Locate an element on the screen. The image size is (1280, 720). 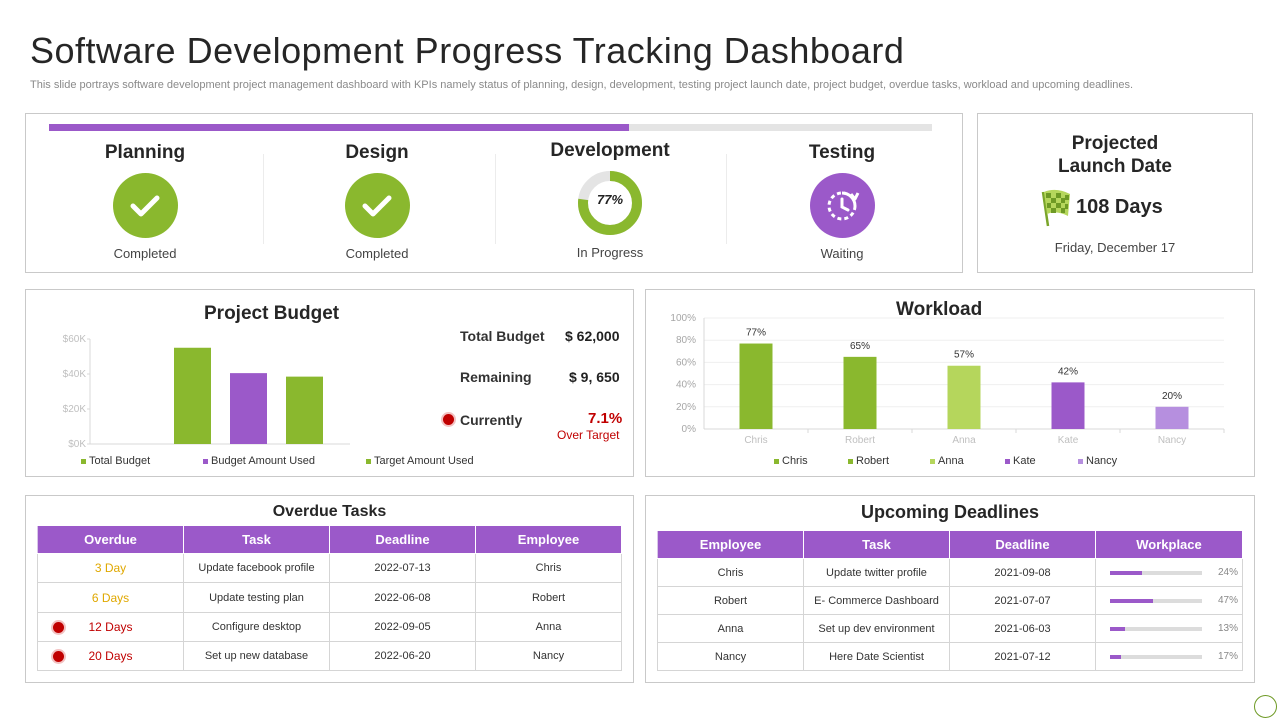
workplace-cell: 24% is located at coordinates (1169, 572).